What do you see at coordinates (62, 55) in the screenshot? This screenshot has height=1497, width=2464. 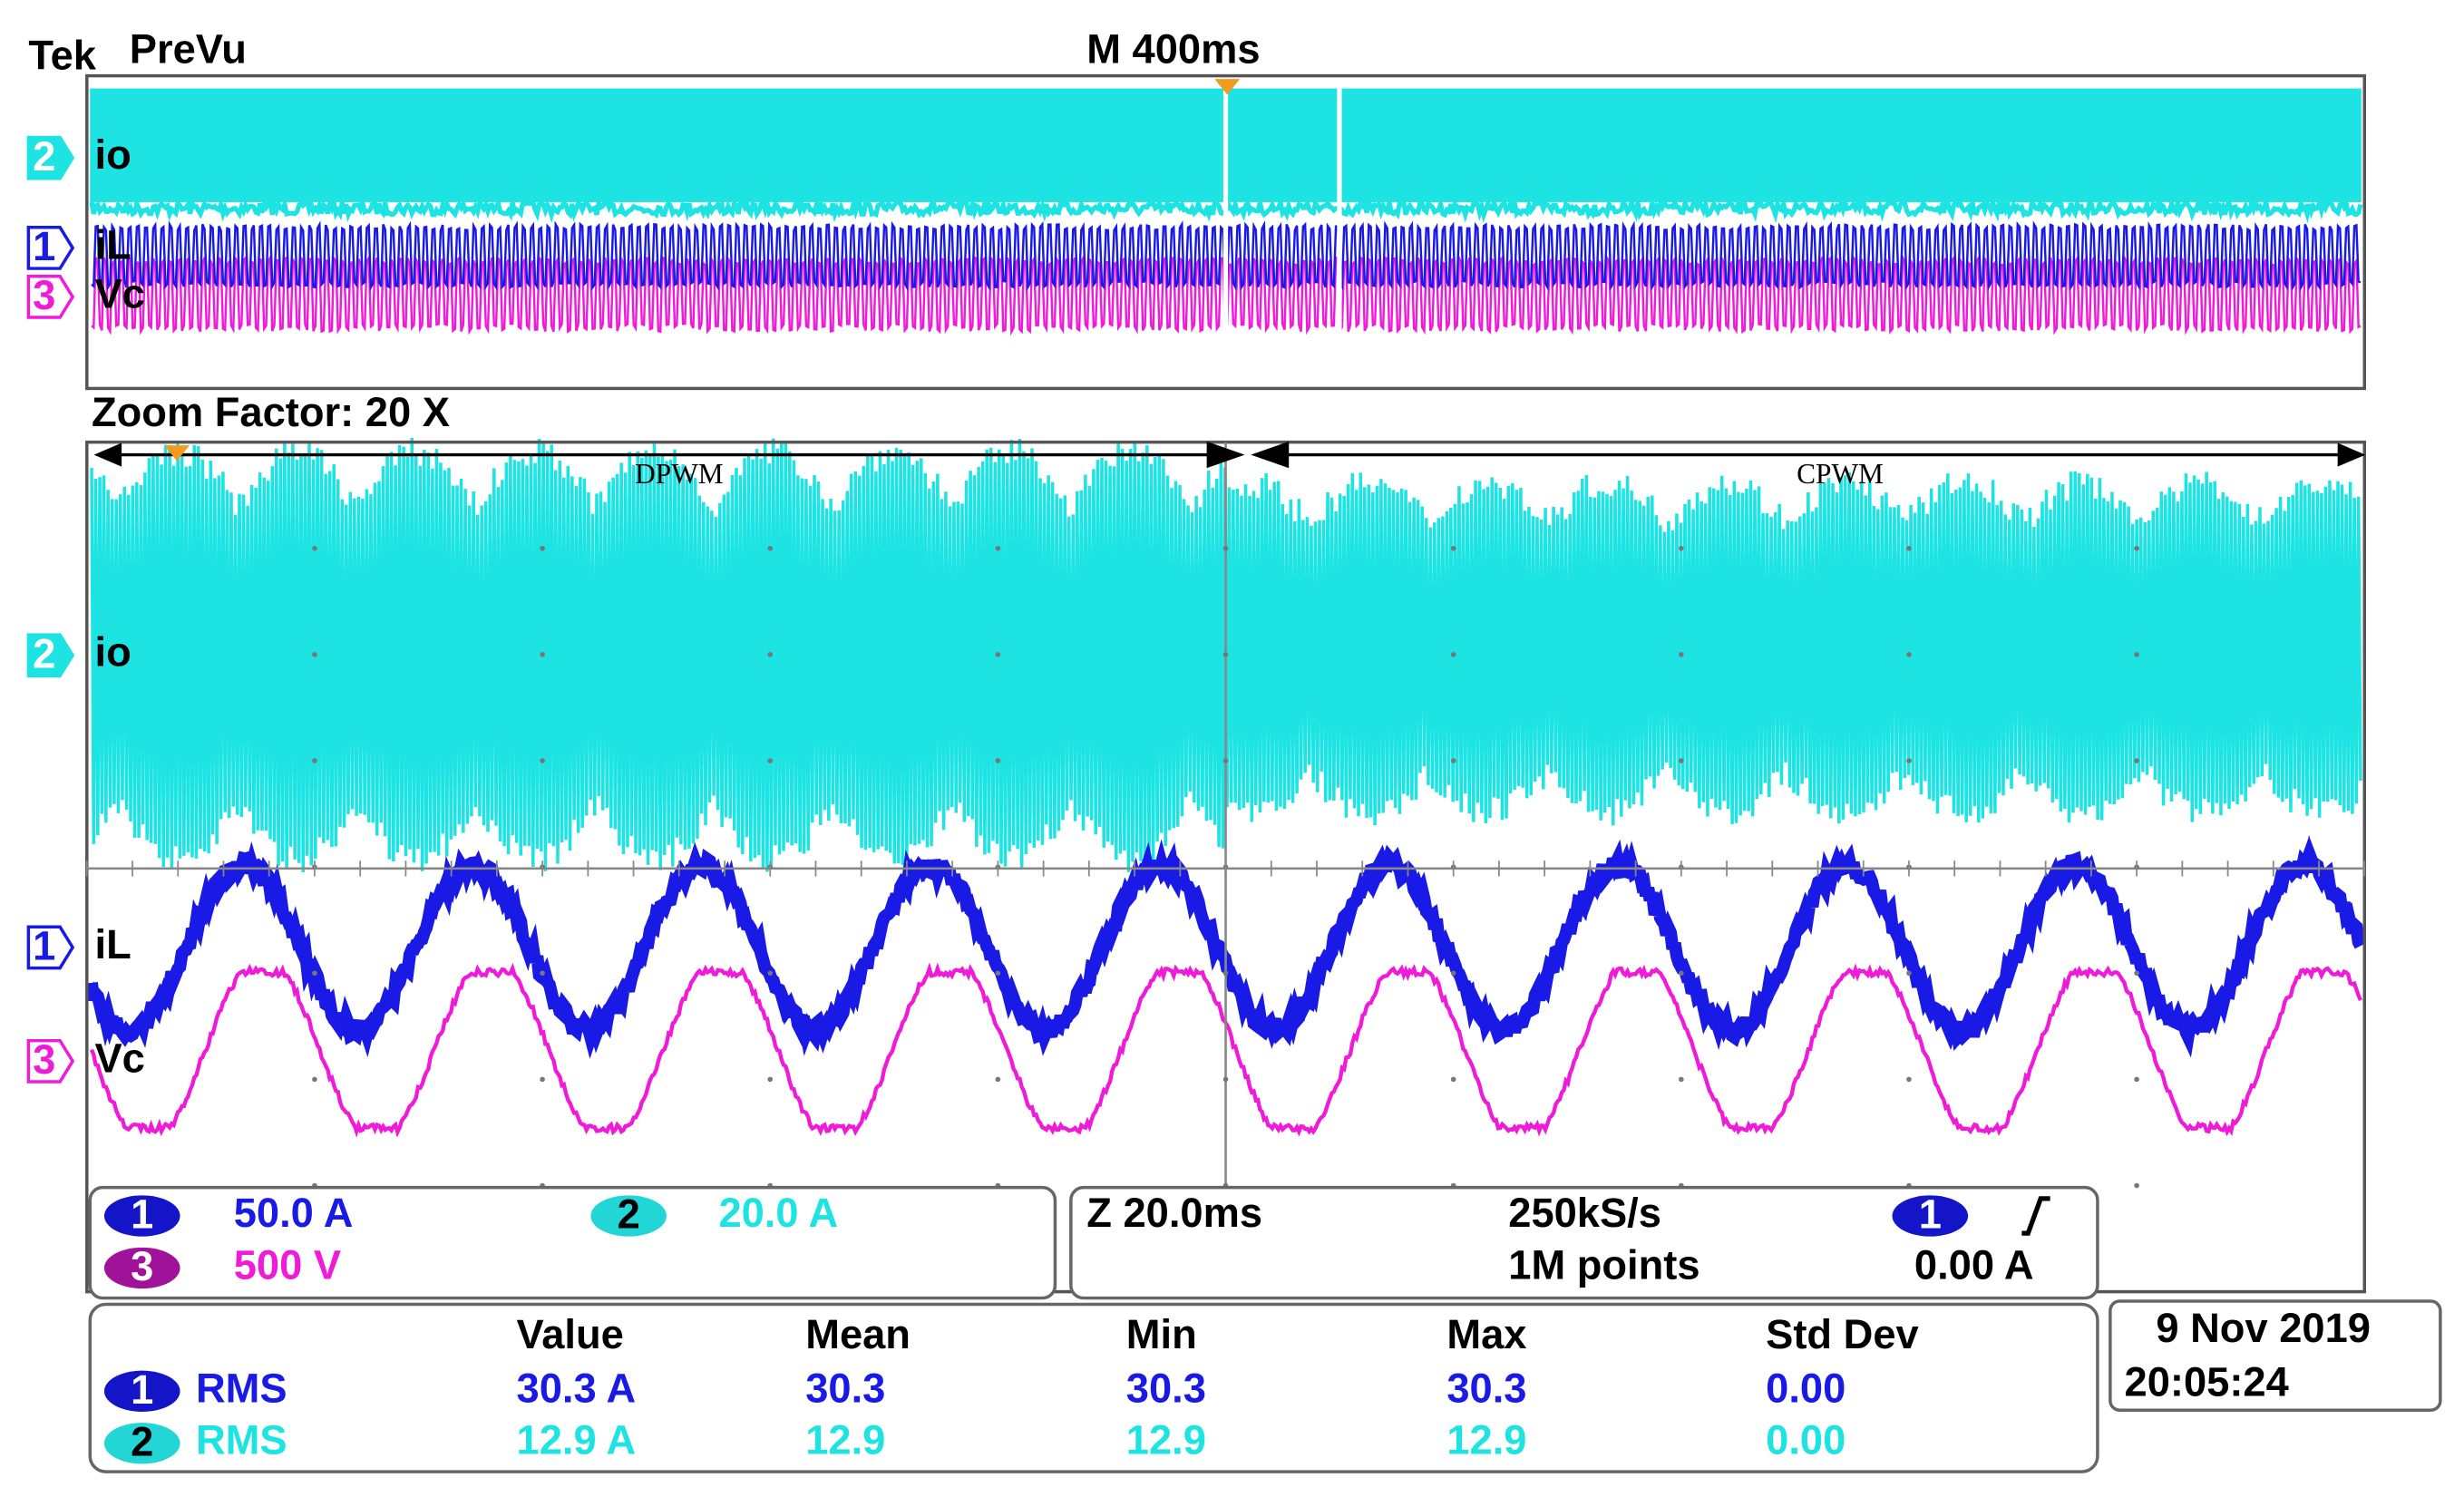 I see `brand: Tek` at bounding box center [62, 55].